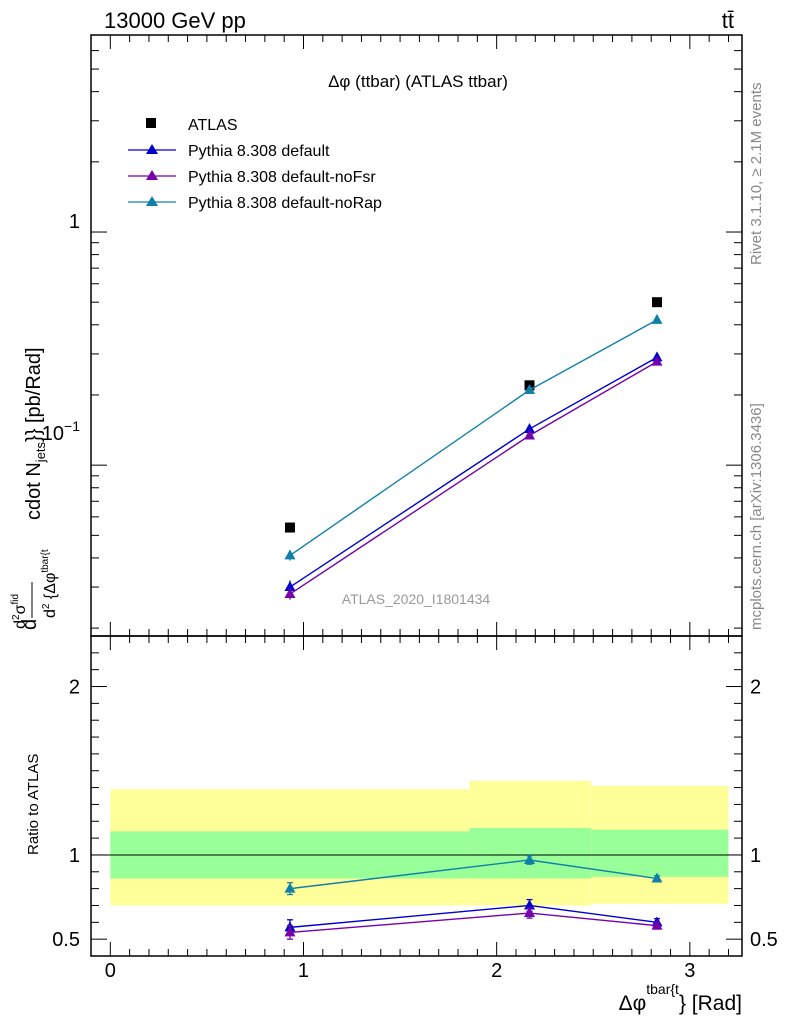 This screenshot has width=786, height=1024. What do you see at coordinates (416, 843) in the screenshot?
I see `ratio-bands` at bounding box center [416, 843].